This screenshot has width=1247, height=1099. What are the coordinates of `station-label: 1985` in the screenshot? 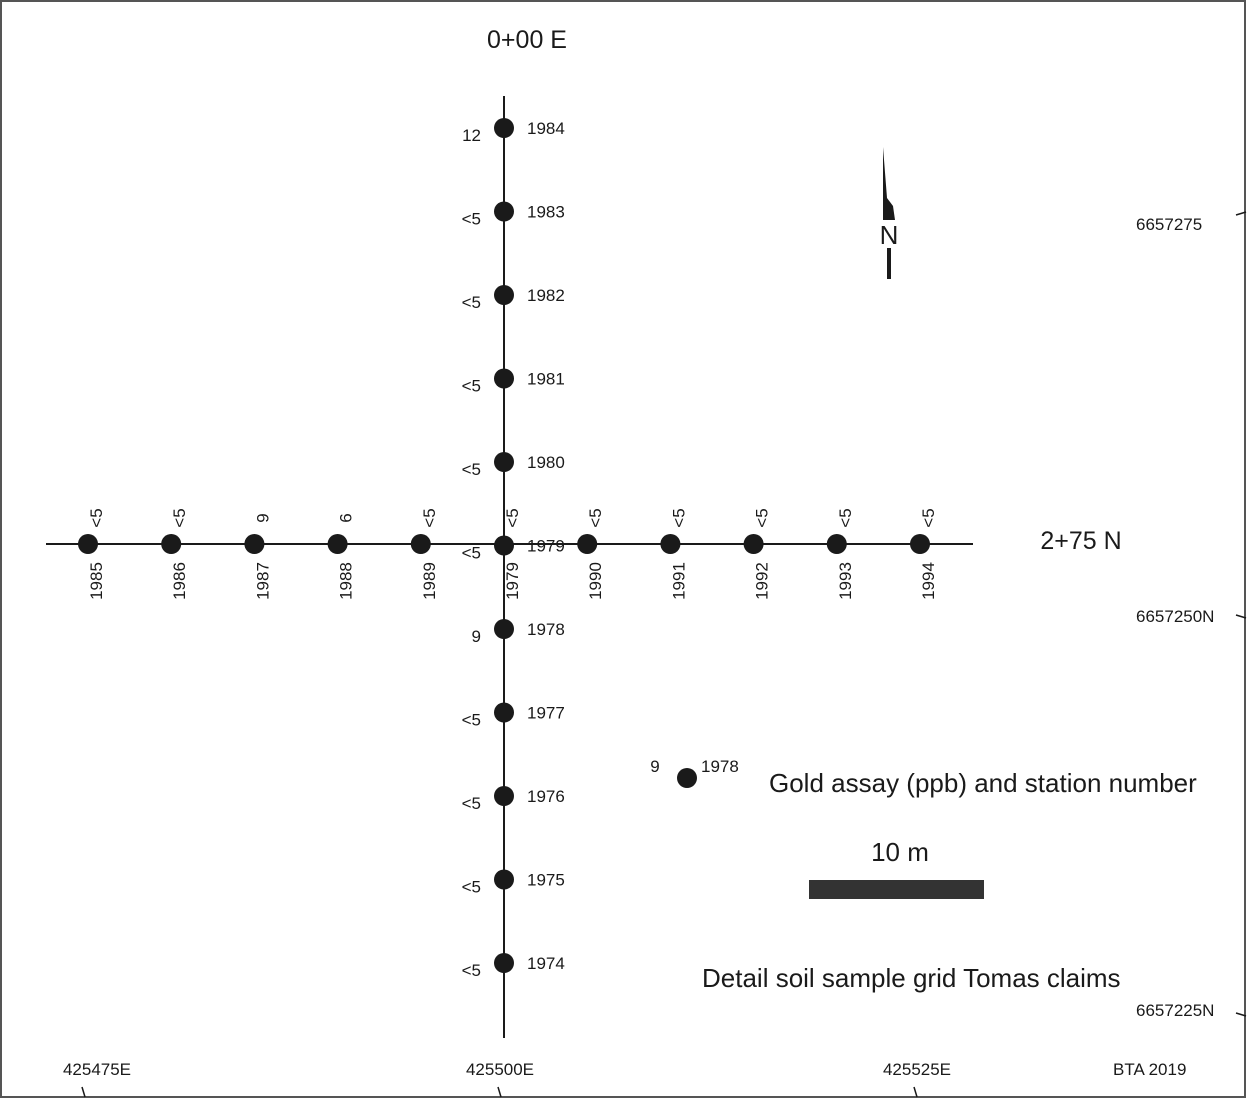 It's located at (96, 581).